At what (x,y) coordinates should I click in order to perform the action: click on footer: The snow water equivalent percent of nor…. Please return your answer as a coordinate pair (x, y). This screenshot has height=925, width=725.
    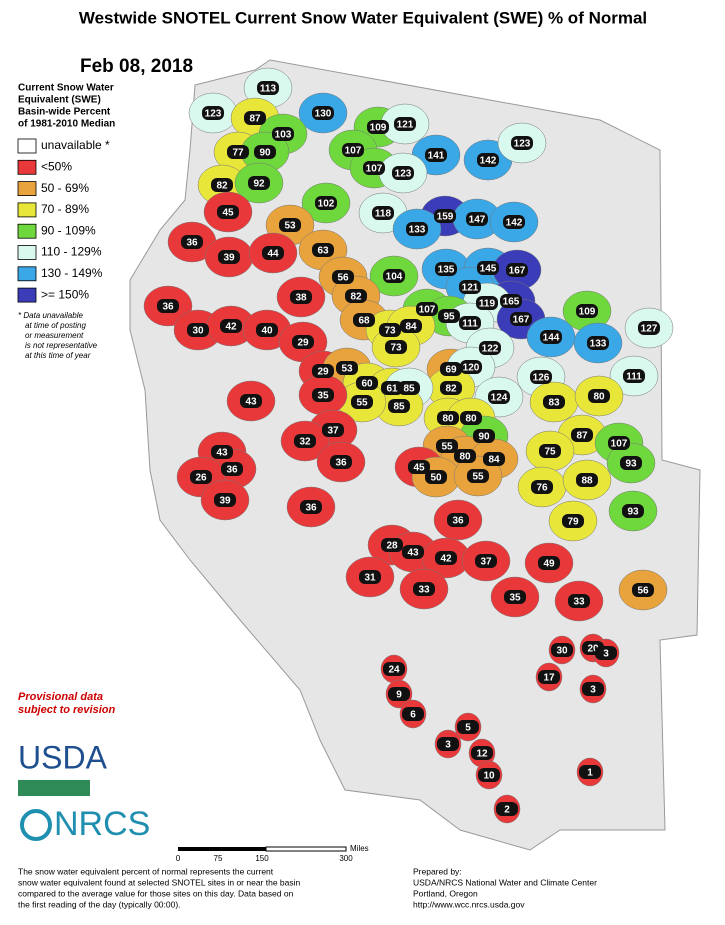
    Looking at the image, I should click on (307, 887).